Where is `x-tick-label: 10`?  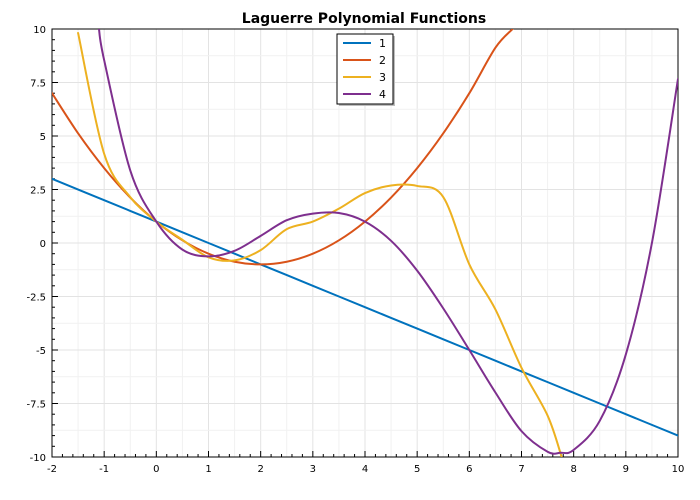
x-tick-label: 10 is located at coordinates (678, 469).